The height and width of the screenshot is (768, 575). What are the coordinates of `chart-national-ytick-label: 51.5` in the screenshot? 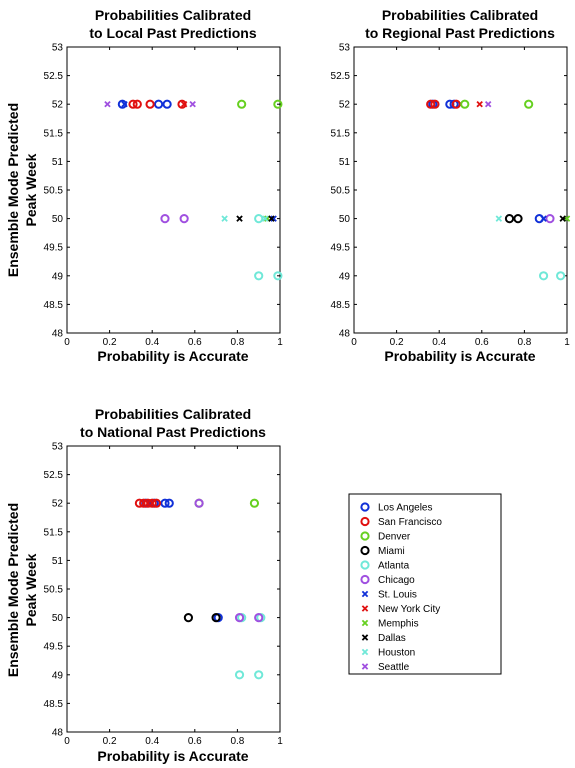 It's located at (54, 532).